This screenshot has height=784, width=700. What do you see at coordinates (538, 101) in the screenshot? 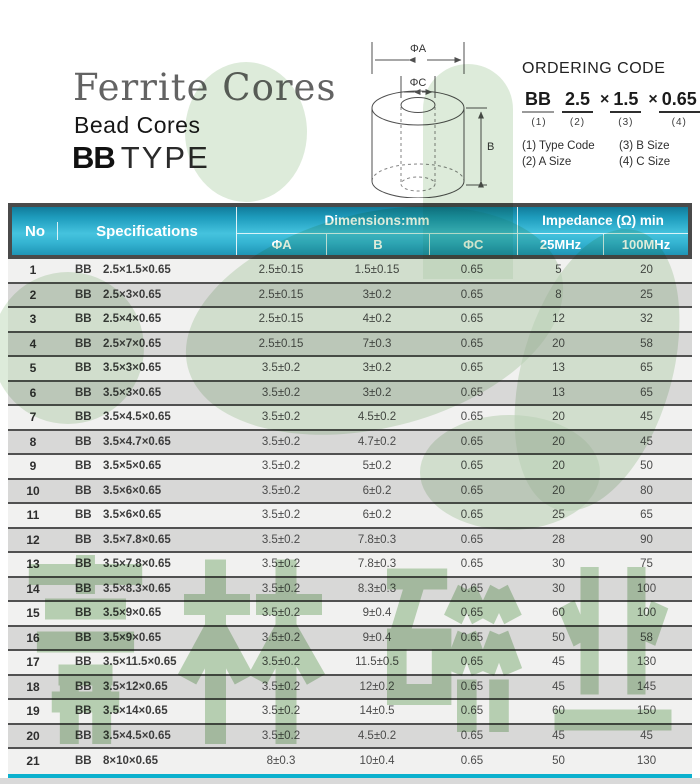
I see `code-segment-value: BB` at bounding box center [538, 101].